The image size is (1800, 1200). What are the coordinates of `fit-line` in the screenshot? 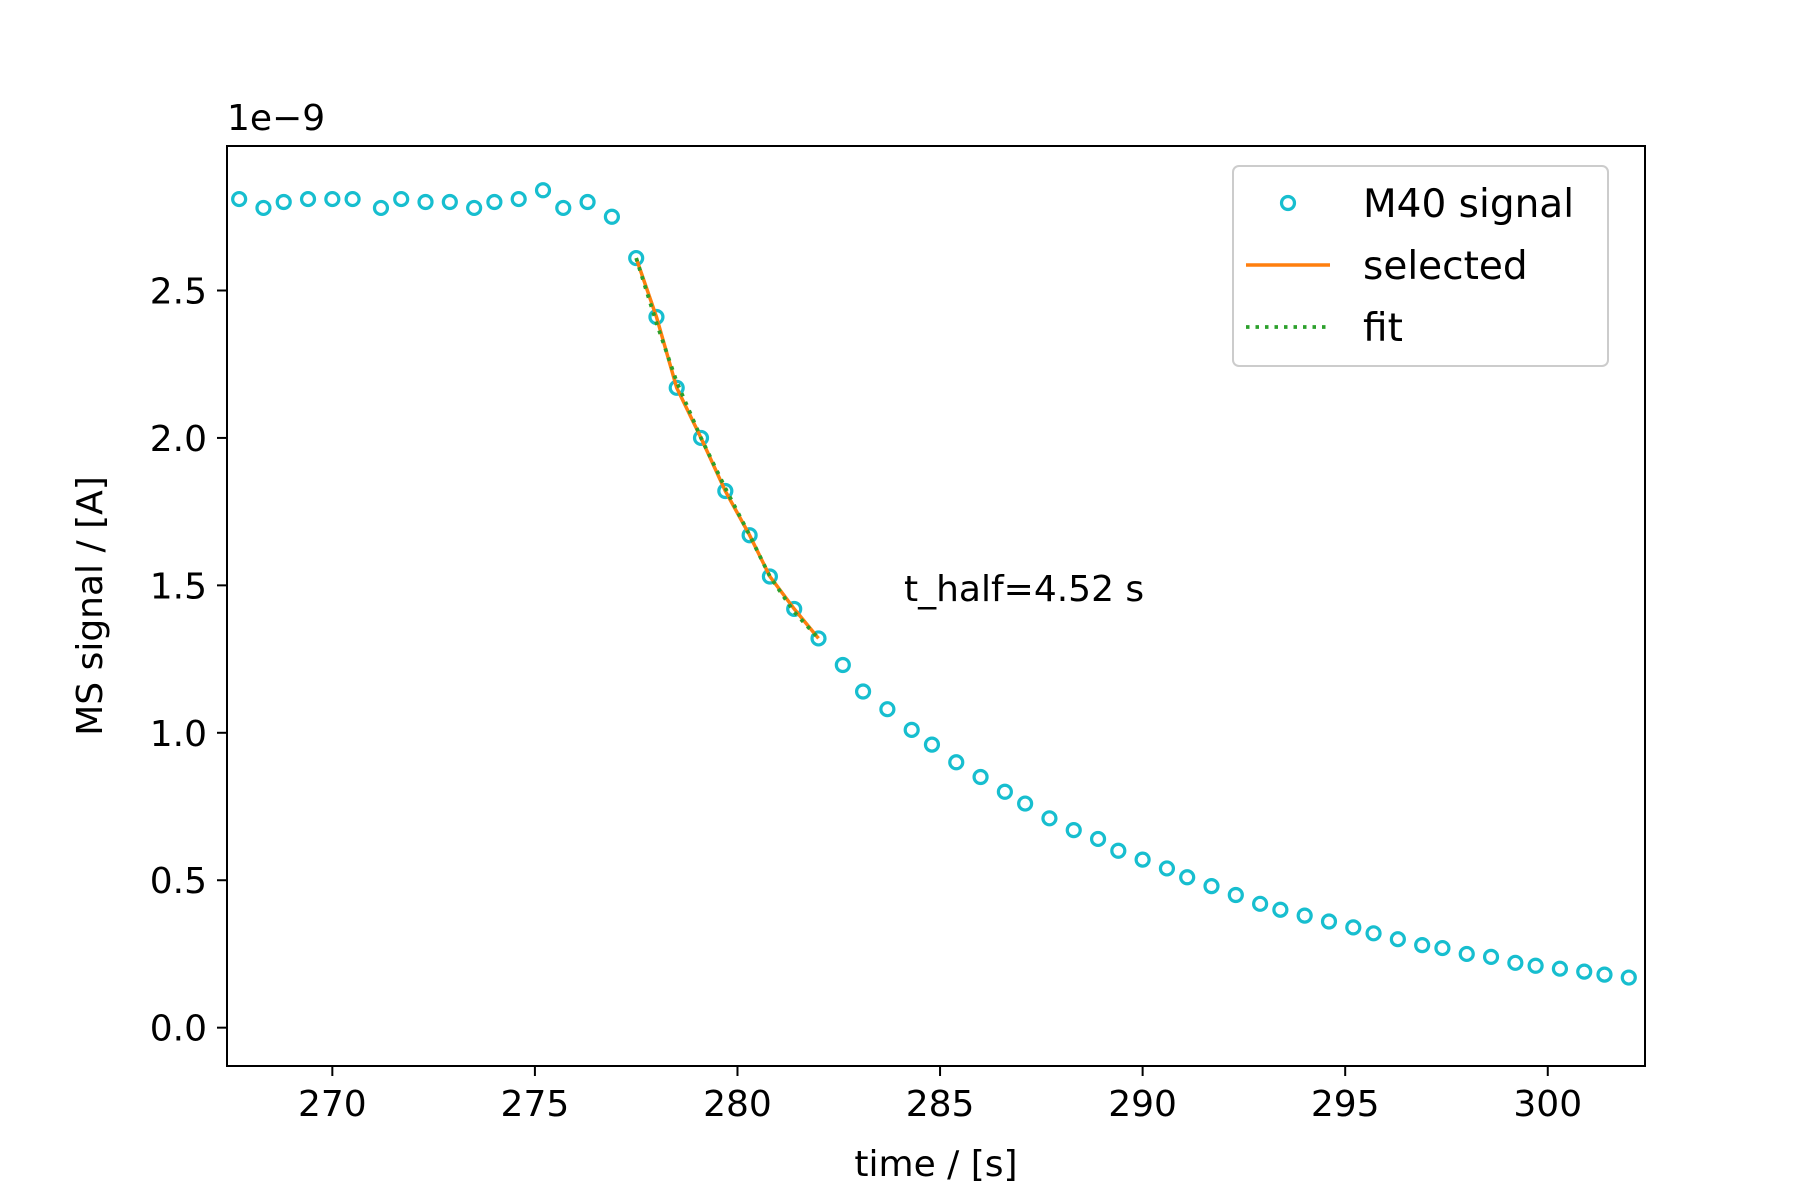 It's located at (727, 448).